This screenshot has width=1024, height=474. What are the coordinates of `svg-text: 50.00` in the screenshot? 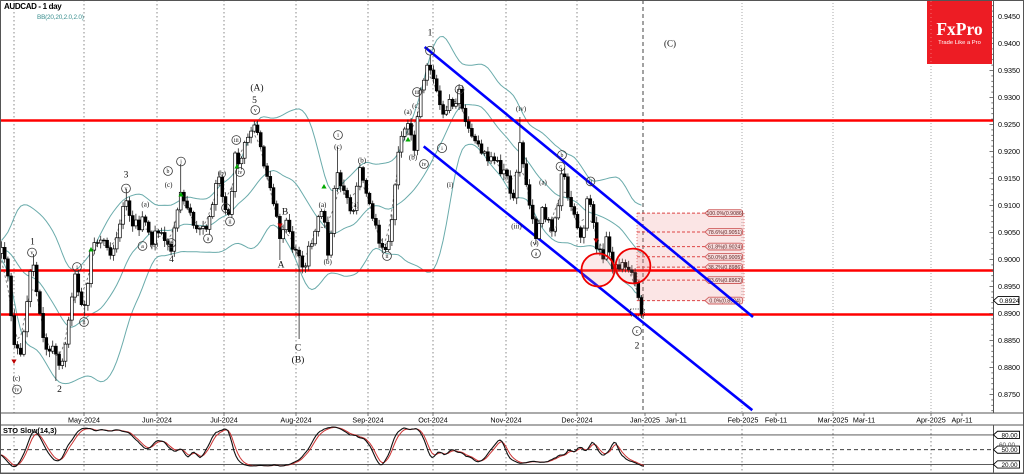 It's located at (1010, 450).